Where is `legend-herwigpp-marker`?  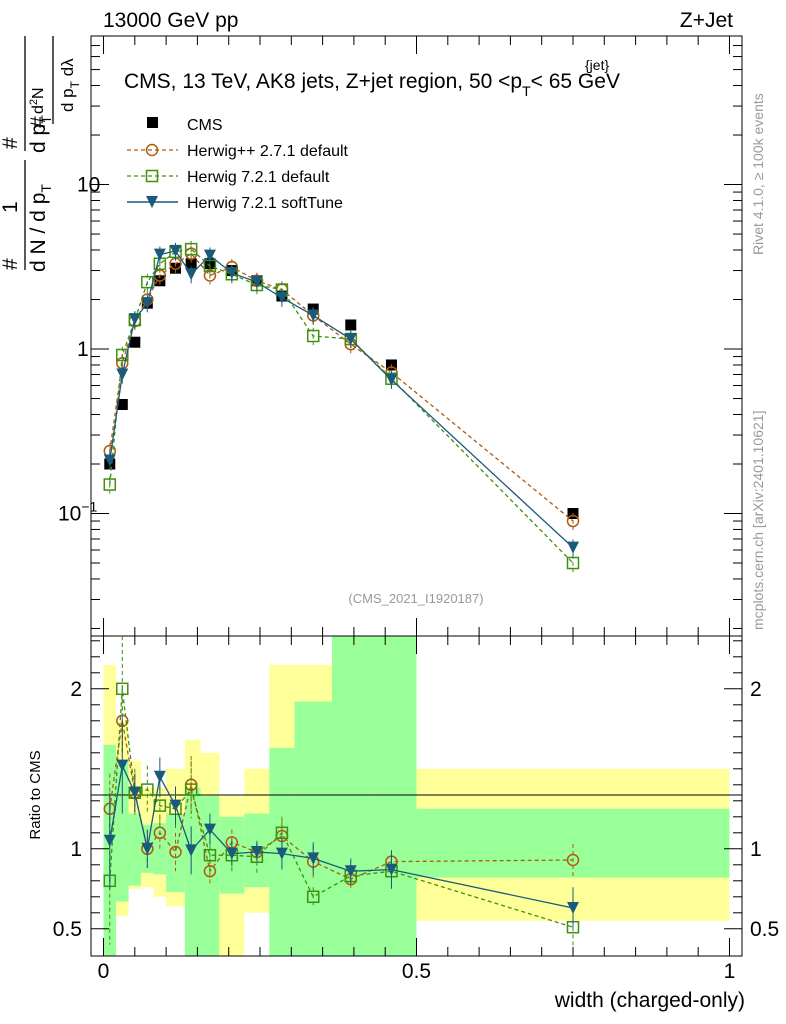
legend-herwigpp-marker is located at coordinates (152, 150).